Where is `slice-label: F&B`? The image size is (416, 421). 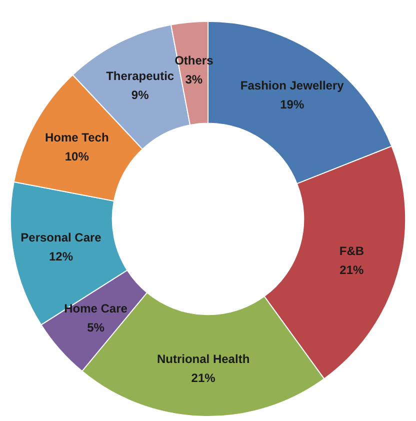
slice-label: F&B is located at coordinates (351, 251).